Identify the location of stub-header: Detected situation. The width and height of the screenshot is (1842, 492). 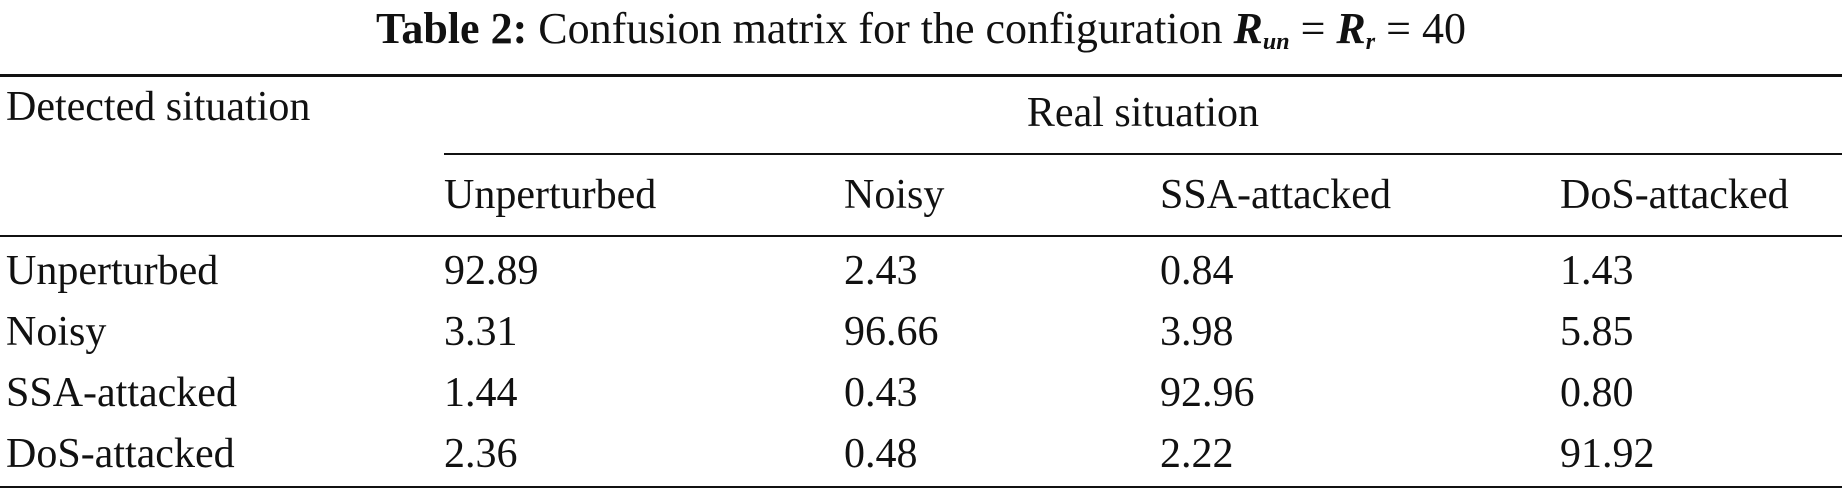
(158, 107).